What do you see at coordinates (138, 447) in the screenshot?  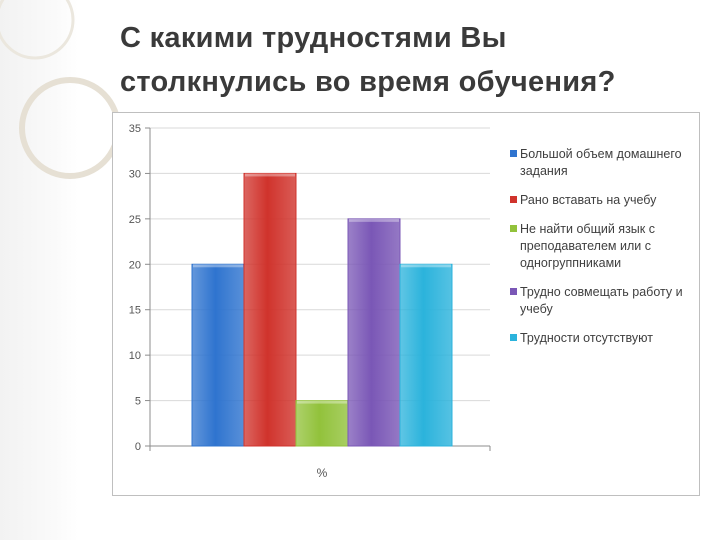 I see `y-tick-label-0: 0` at bounding box center [138, 447].